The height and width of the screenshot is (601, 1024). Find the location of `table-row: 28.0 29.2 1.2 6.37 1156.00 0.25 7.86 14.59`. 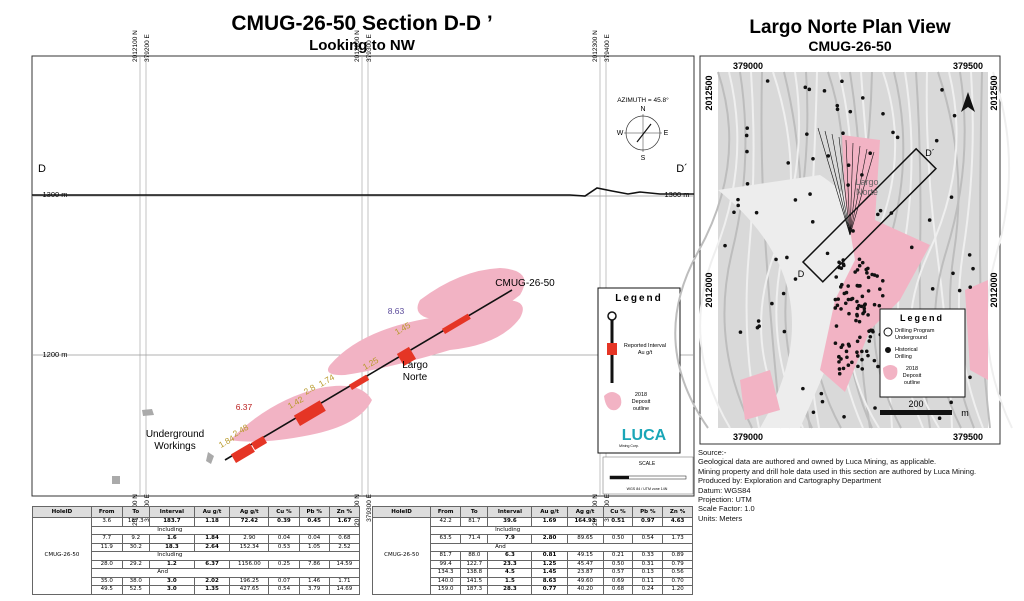

table-row: 28.0 29.2 1.2 6.37 1156.00 0.25 7.86 14.59 is located at coordinates (197, 564).